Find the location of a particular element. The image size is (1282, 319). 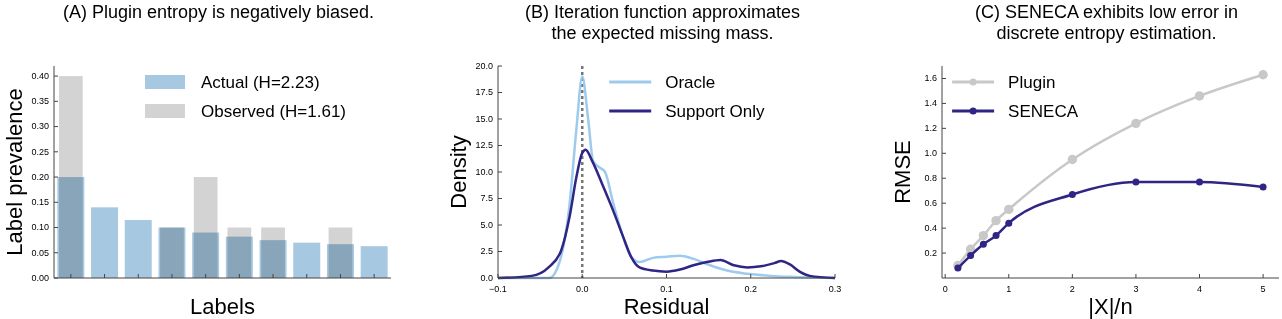

legend-label: Observed (H=1.61) is located at coordinates (273, 111).